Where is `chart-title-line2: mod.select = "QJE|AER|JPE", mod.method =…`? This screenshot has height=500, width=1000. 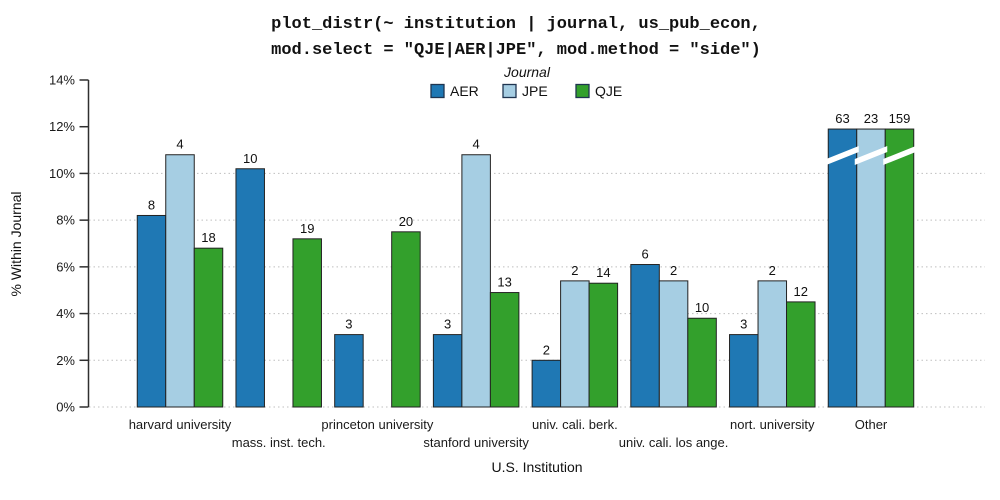
chart-title-line2: mod.select = "QJE|AER|JPE", mod.method =… is located at coordinates (516, 50).